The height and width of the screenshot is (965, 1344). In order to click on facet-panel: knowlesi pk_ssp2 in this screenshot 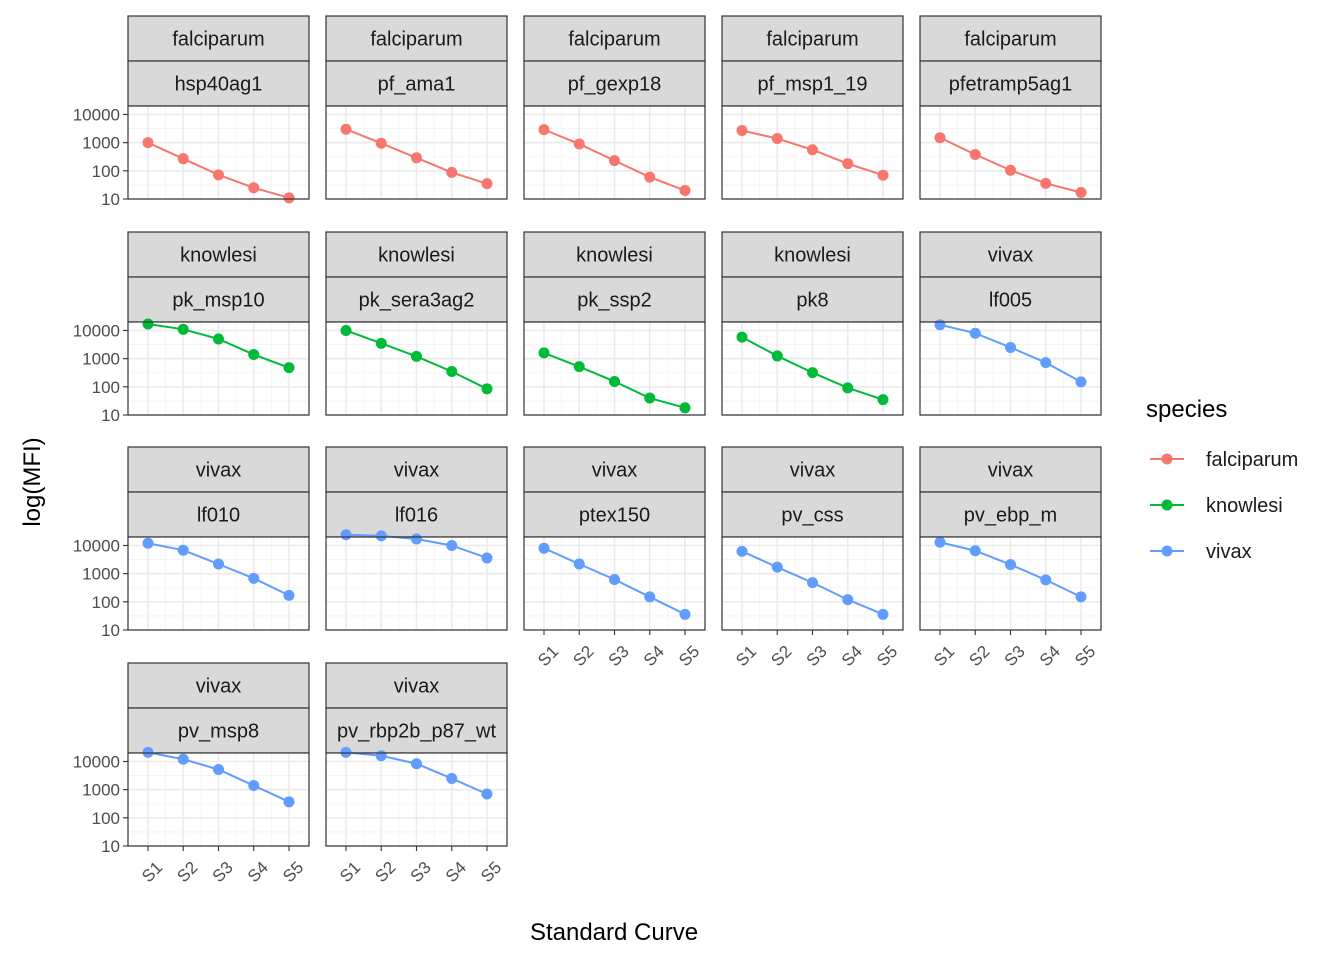, I will do `click(614, 323)`.